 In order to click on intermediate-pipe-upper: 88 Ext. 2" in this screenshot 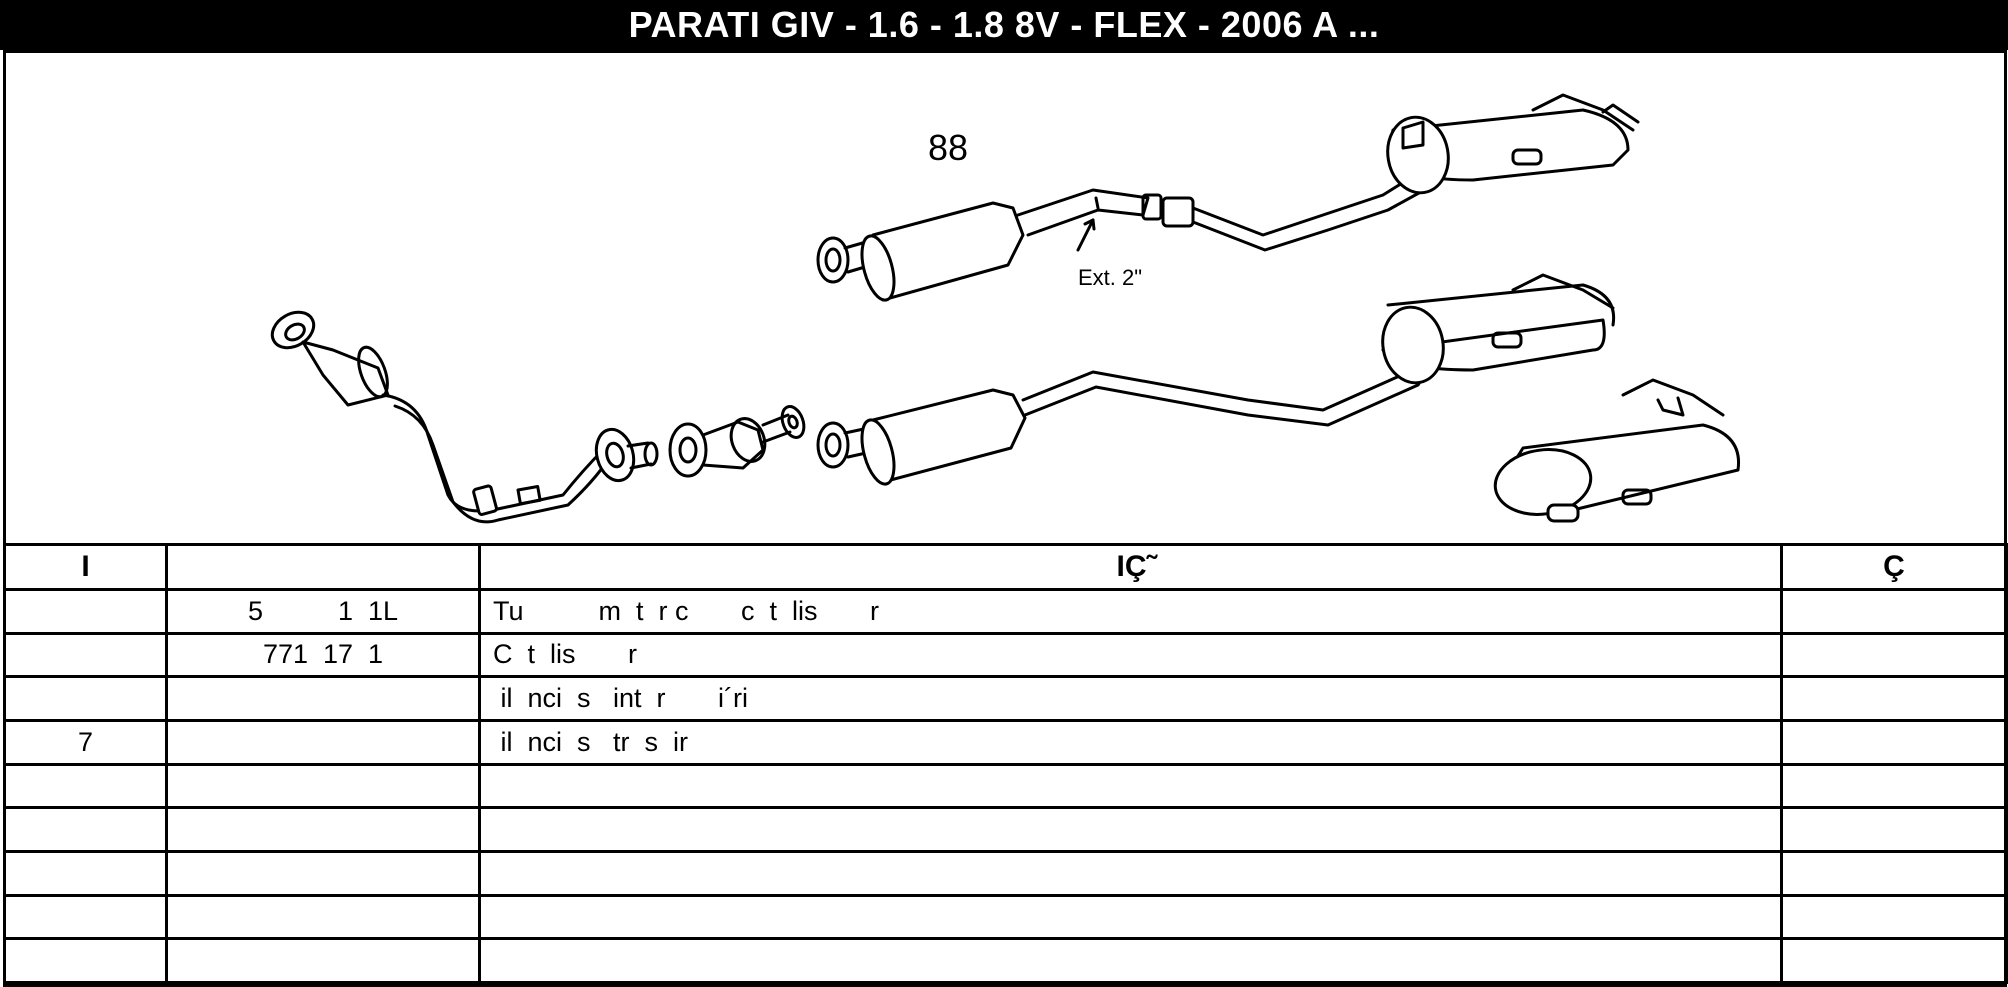, I will do `click(989, 214)`.